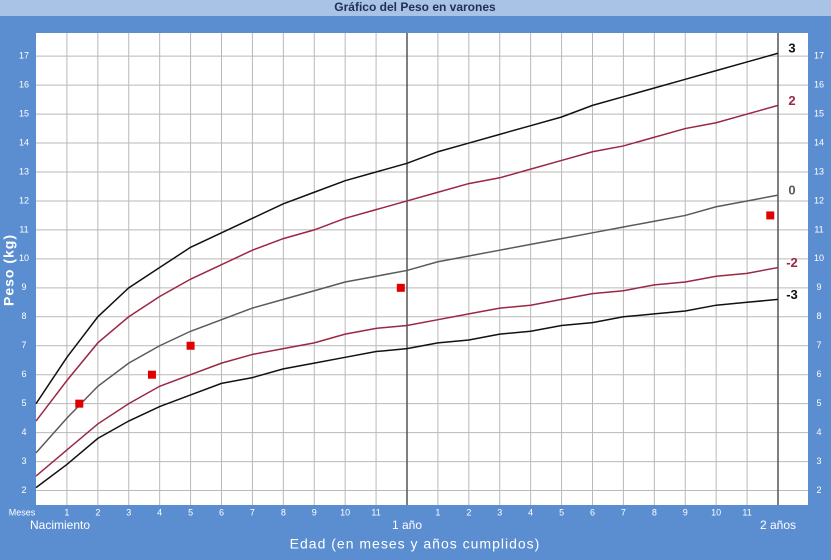  Describe the element at coordinates (792, 294) in the screenshot. I see `legend-label: -3` at that location.